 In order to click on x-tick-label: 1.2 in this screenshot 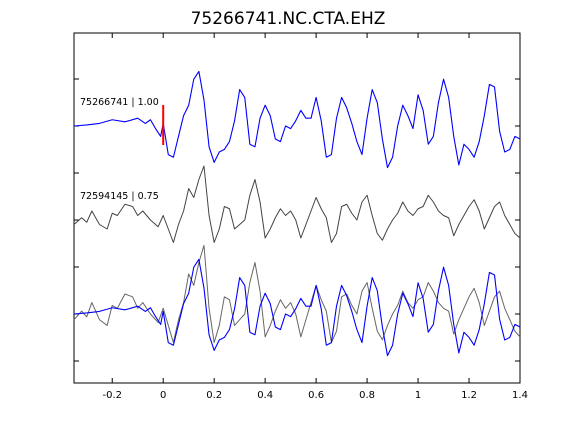, I will do `click(469, 395)`.